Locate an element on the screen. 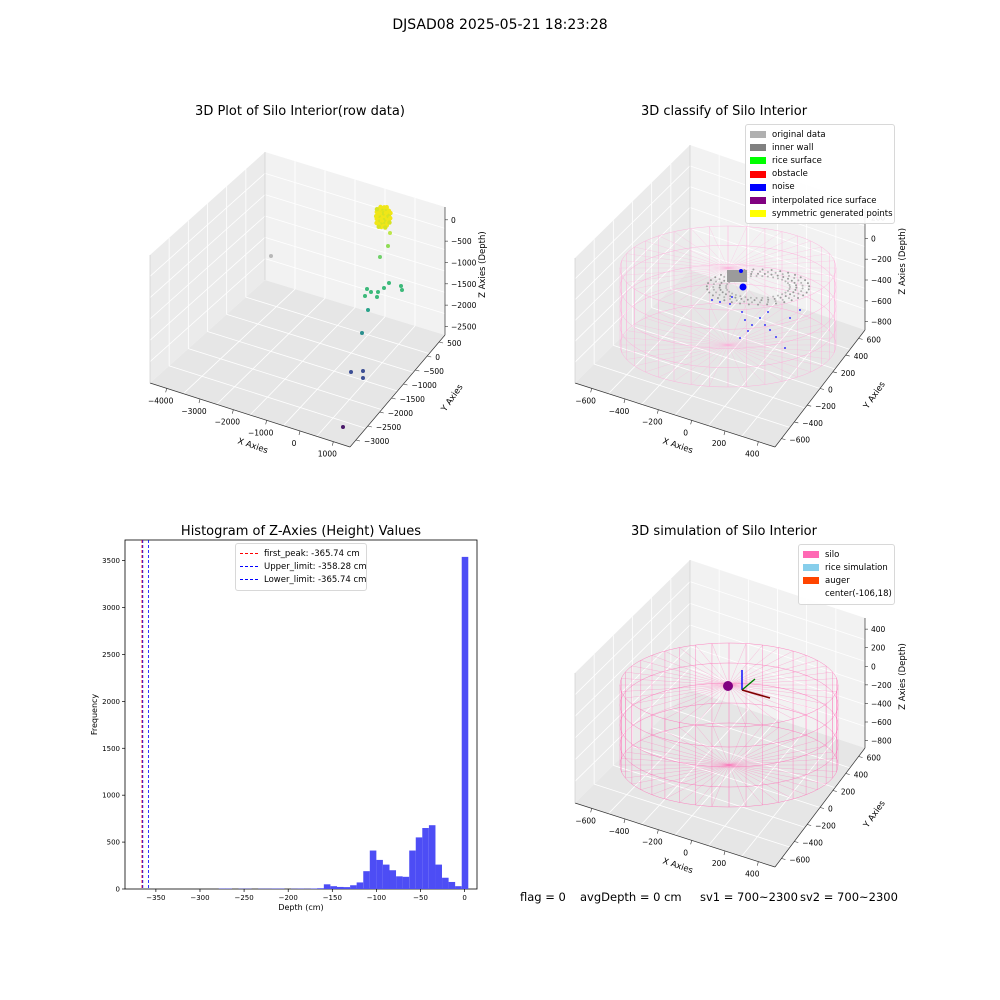 This screenshot has height=1000, width=1000. simulation-y-tick-label: −200 is located at coordinates (825, 826).